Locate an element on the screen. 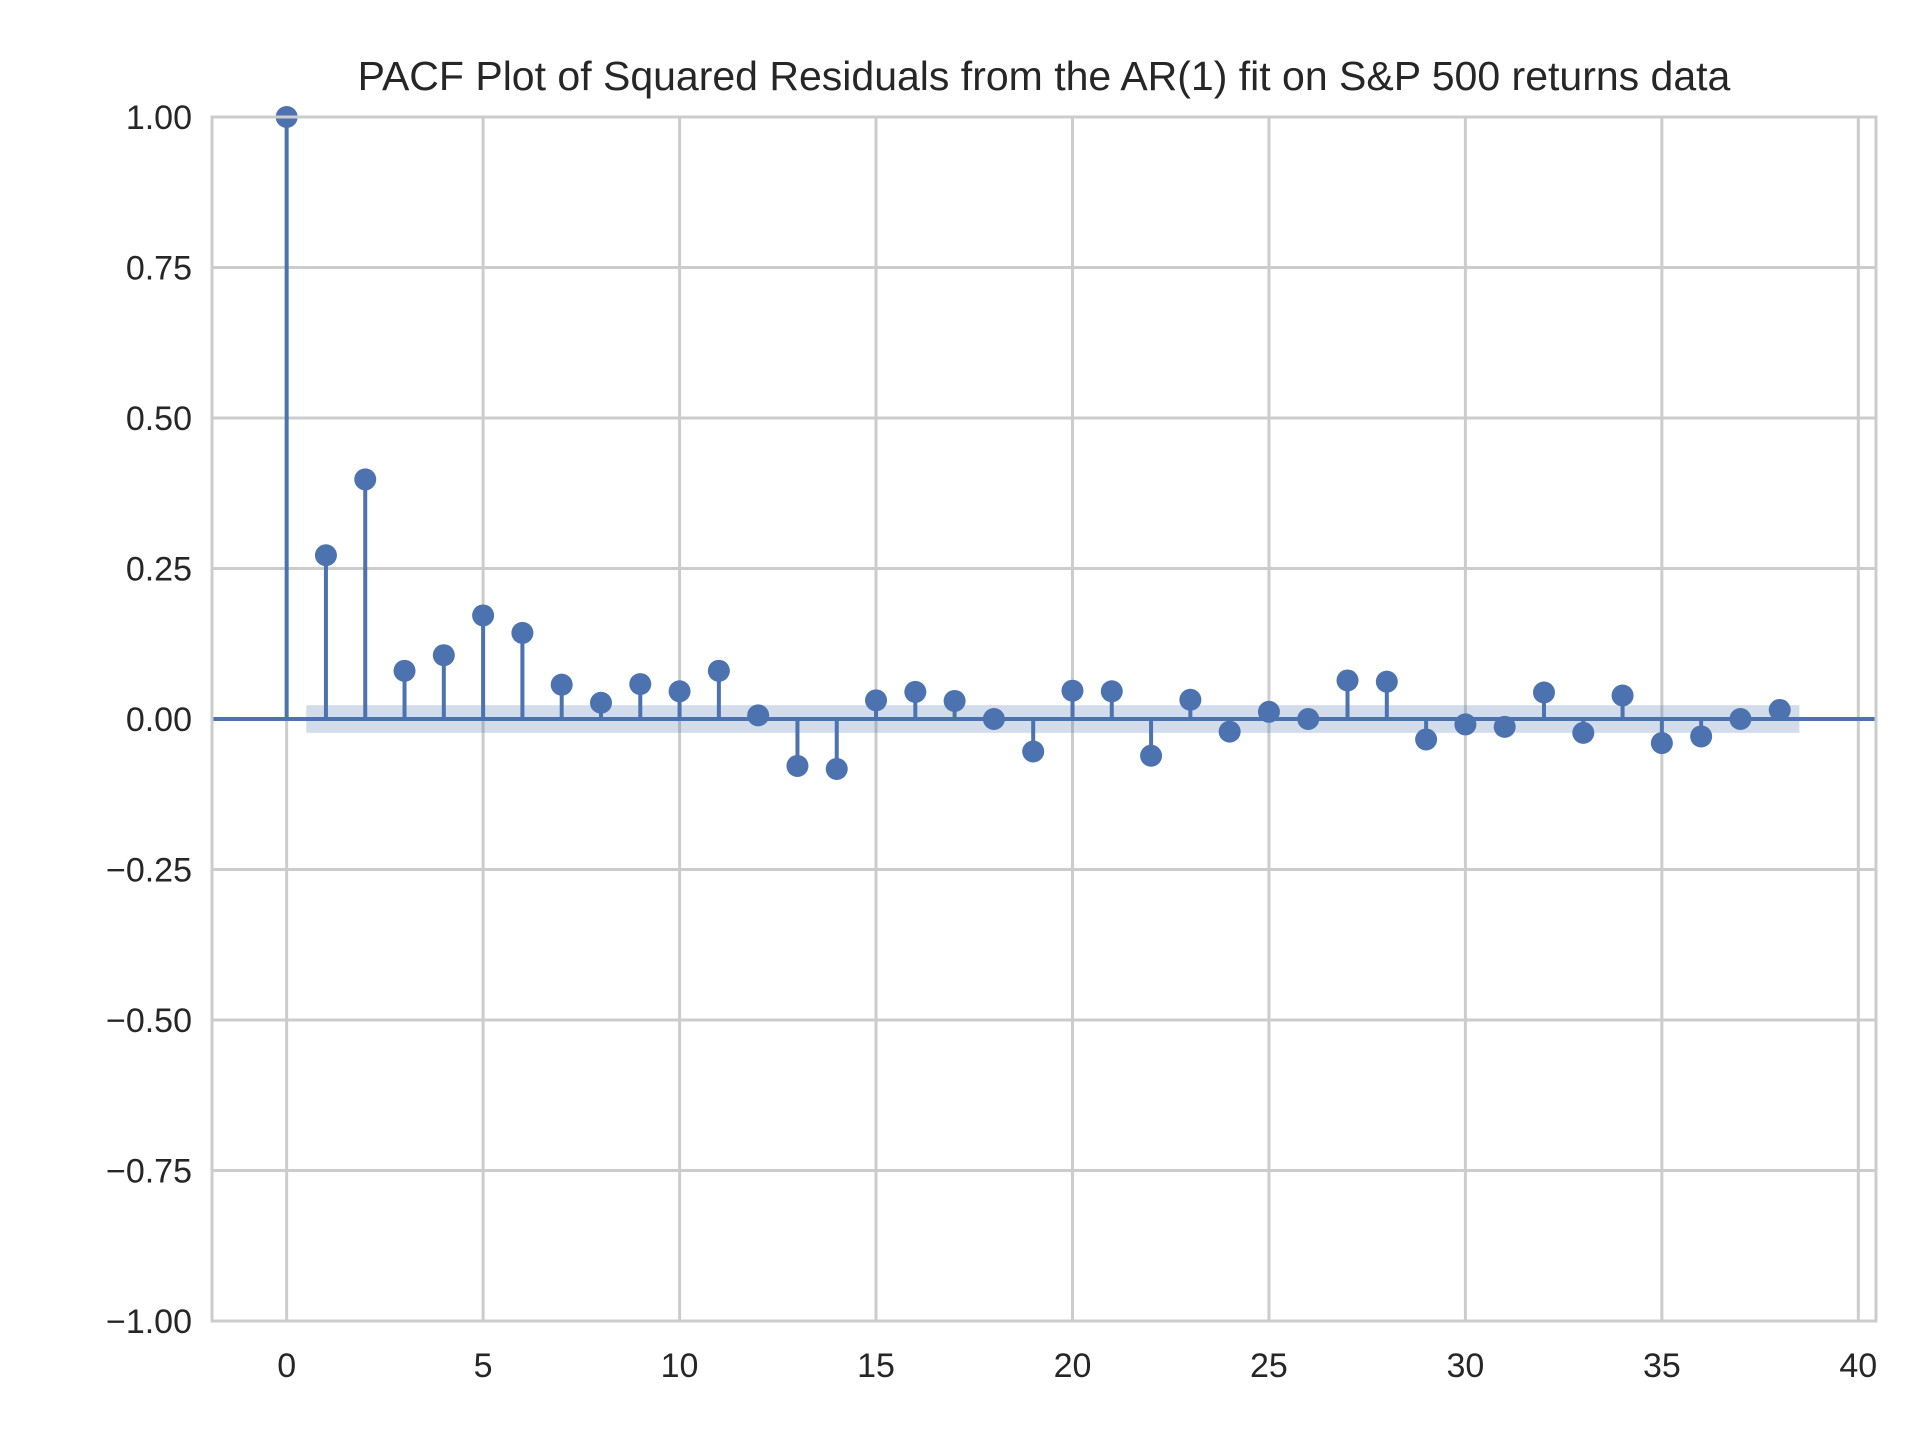  x-tick-label: 40 is located at coordinates (1858, 1366).